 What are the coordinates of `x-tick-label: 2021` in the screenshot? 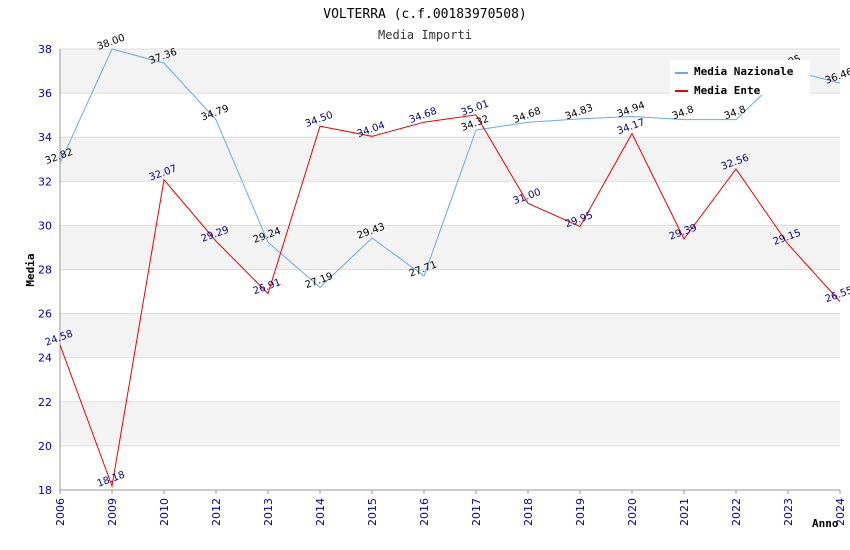 It's located at (684, 512).